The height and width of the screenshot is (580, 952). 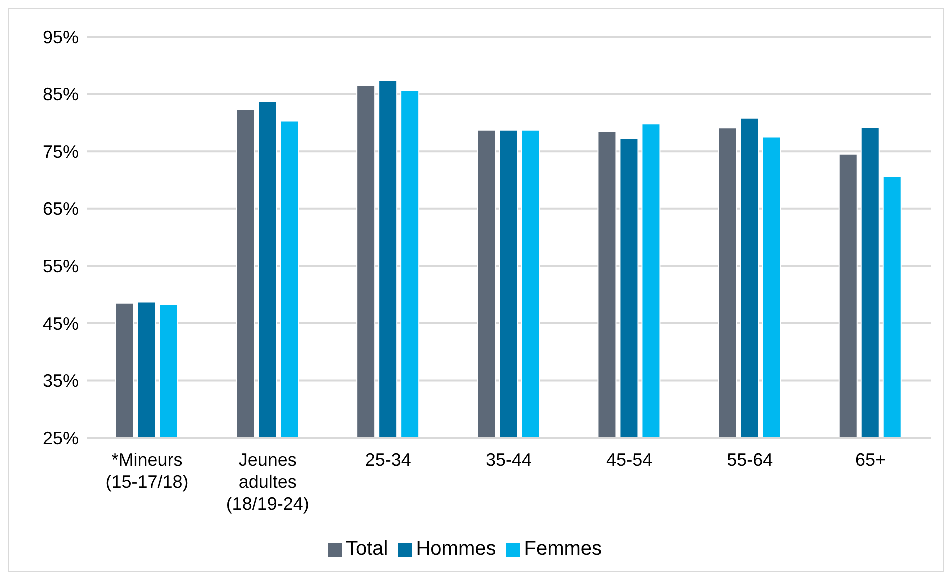 I want to click on legend-label: Femmes, so click(x=563, y=549).